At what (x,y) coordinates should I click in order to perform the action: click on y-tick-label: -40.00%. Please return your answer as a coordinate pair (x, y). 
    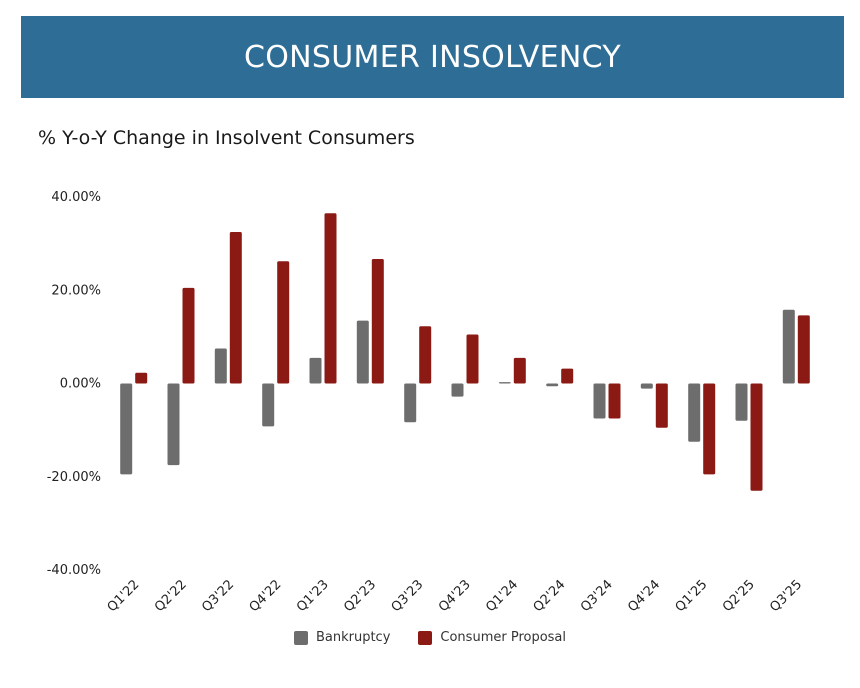
    Looking at the image, I should click on (74, 570).